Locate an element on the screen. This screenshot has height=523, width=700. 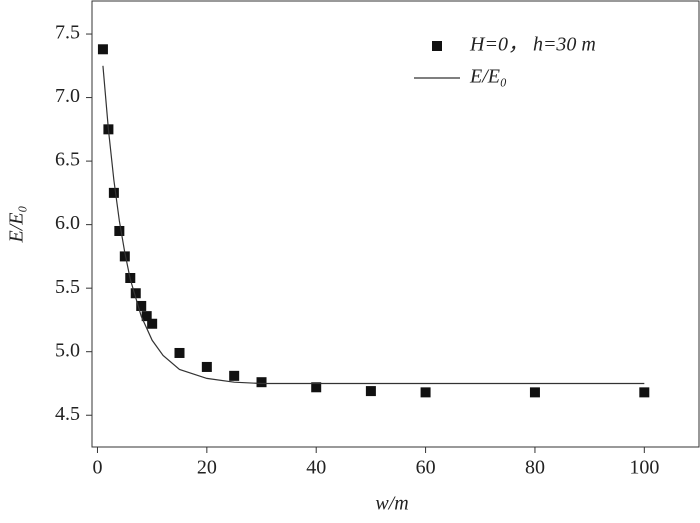
y-tick-label: 5.0 is located at coordinates (67, 350).